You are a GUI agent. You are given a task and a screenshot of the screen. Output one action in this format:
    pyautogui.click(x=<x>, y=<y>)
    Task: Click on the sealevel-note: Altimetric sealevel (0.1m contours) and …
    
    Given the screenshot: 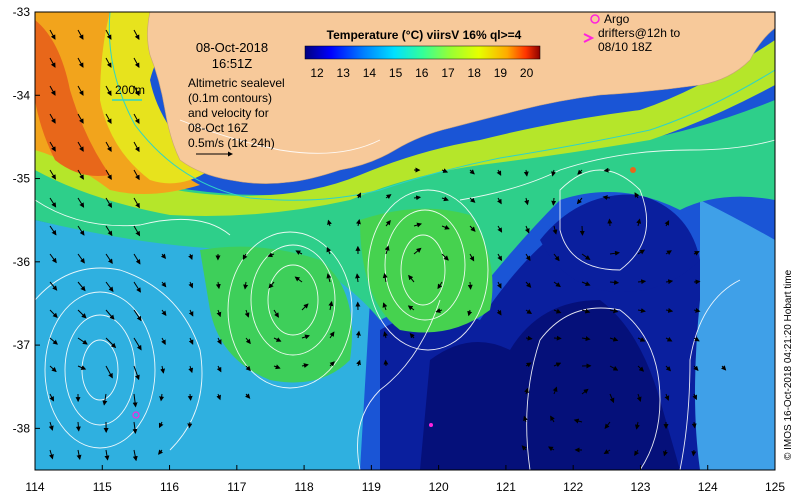 What is the action you would take?
    pyautogui.click(x=236, y=113)
    